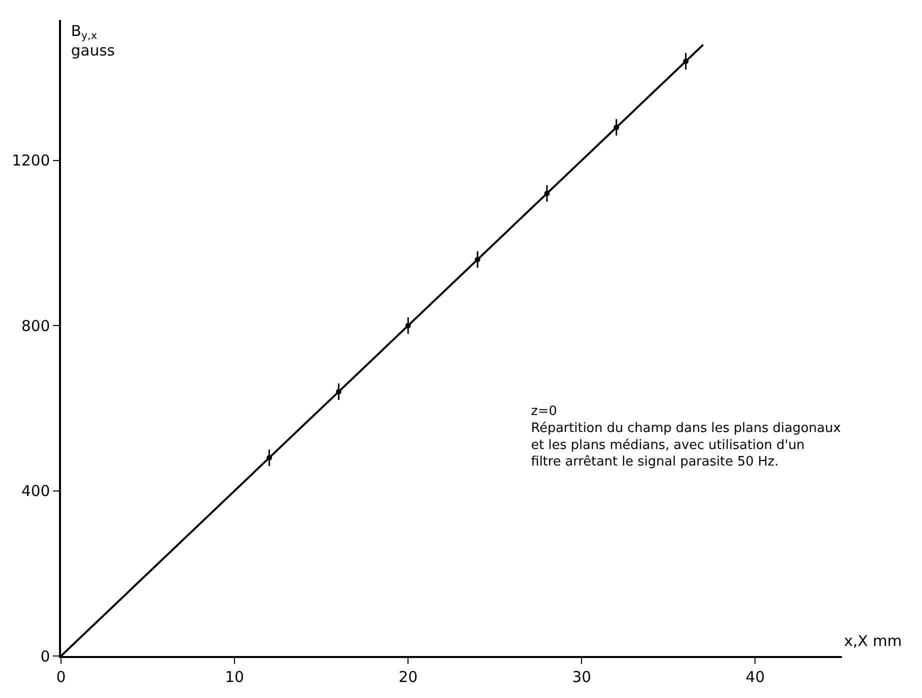 This screenshot has height=698, width=922. What do you see at coordinates (755, 677) in the screenshot?
I see `x-tick-label: 40` at bounding box center [755, 677].